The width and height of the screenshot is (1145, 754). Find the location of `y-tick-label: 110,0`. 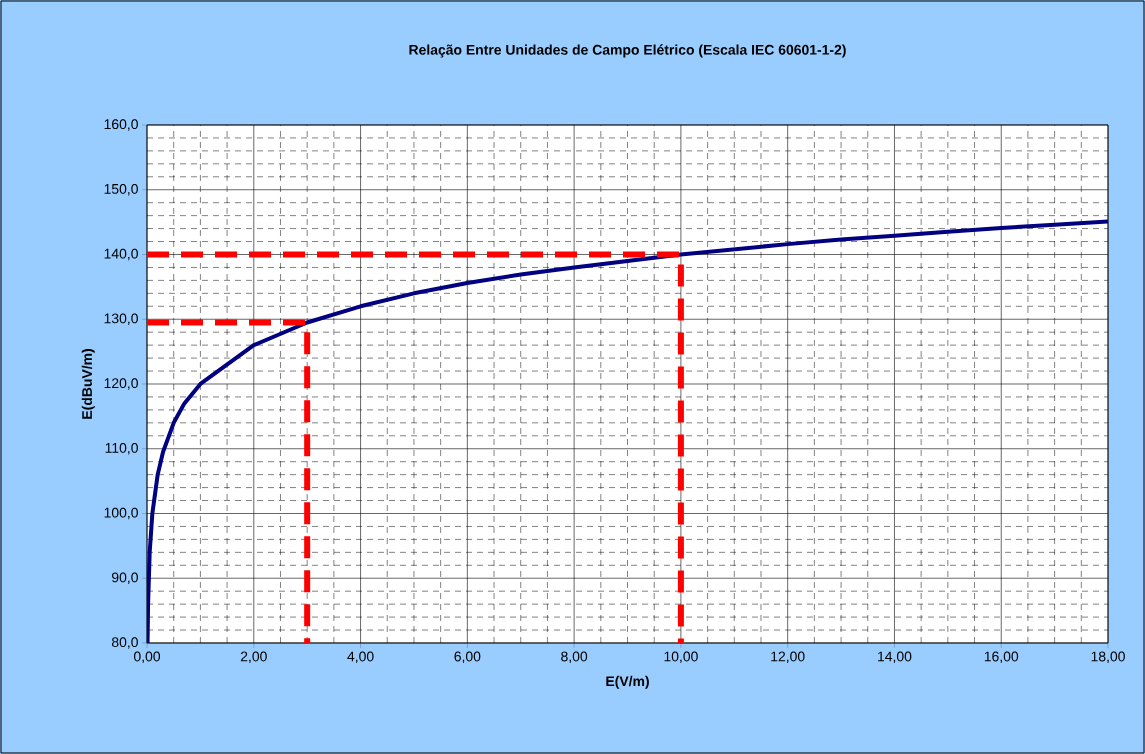

y-tick-label: 110,0 is located at coordinates (121, 448).